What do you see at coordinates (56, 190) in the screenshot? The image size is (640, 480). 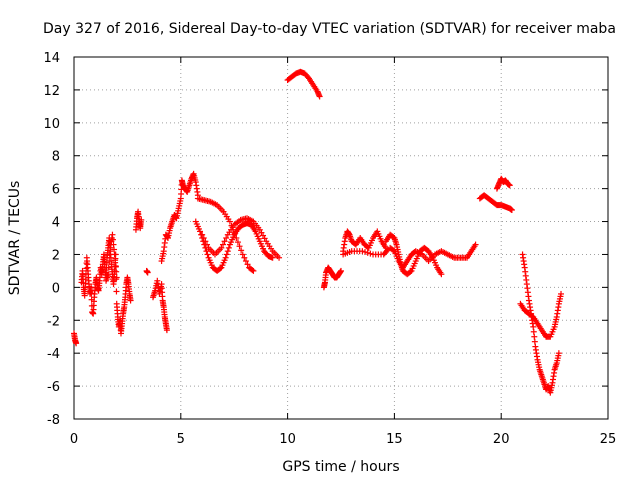 I see `y-tick-label: 6` at bounding box center [56, 190].